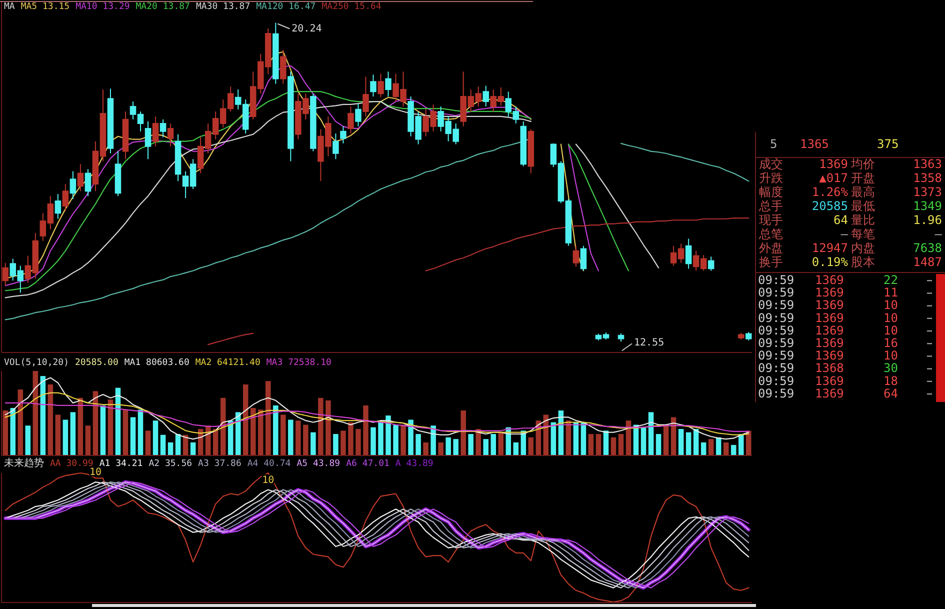 The image size is (945, 609). Describe the element at coordinates (227, 363) in the screenshot. I see `text: MA2 64121.40` at that location.